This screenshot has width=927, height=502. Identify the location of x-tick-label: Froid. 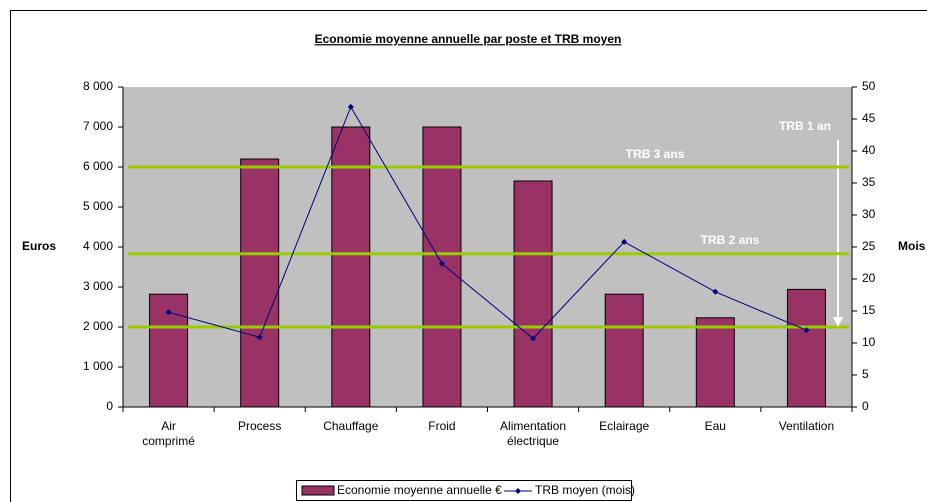
(442, 426).